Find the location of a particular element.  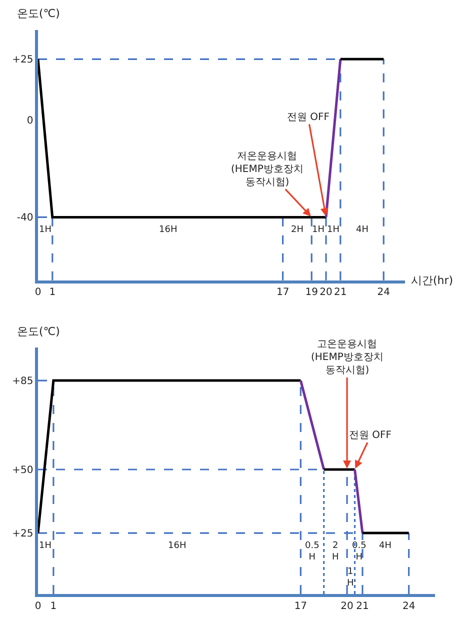

x-tick-label: 19 is located at coordinates (311, 292).